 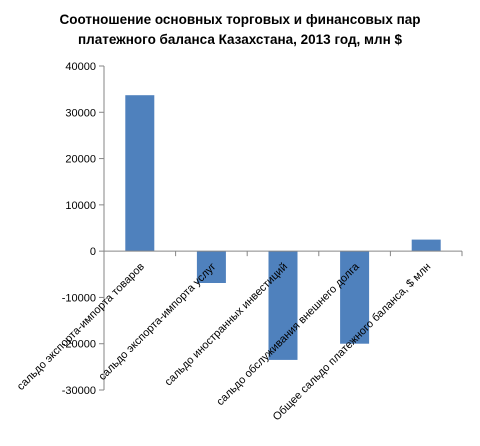 What do you see at coordinates (283, 253) in the screenshot?
I see `x-axis` at bounding box center [283, 253].